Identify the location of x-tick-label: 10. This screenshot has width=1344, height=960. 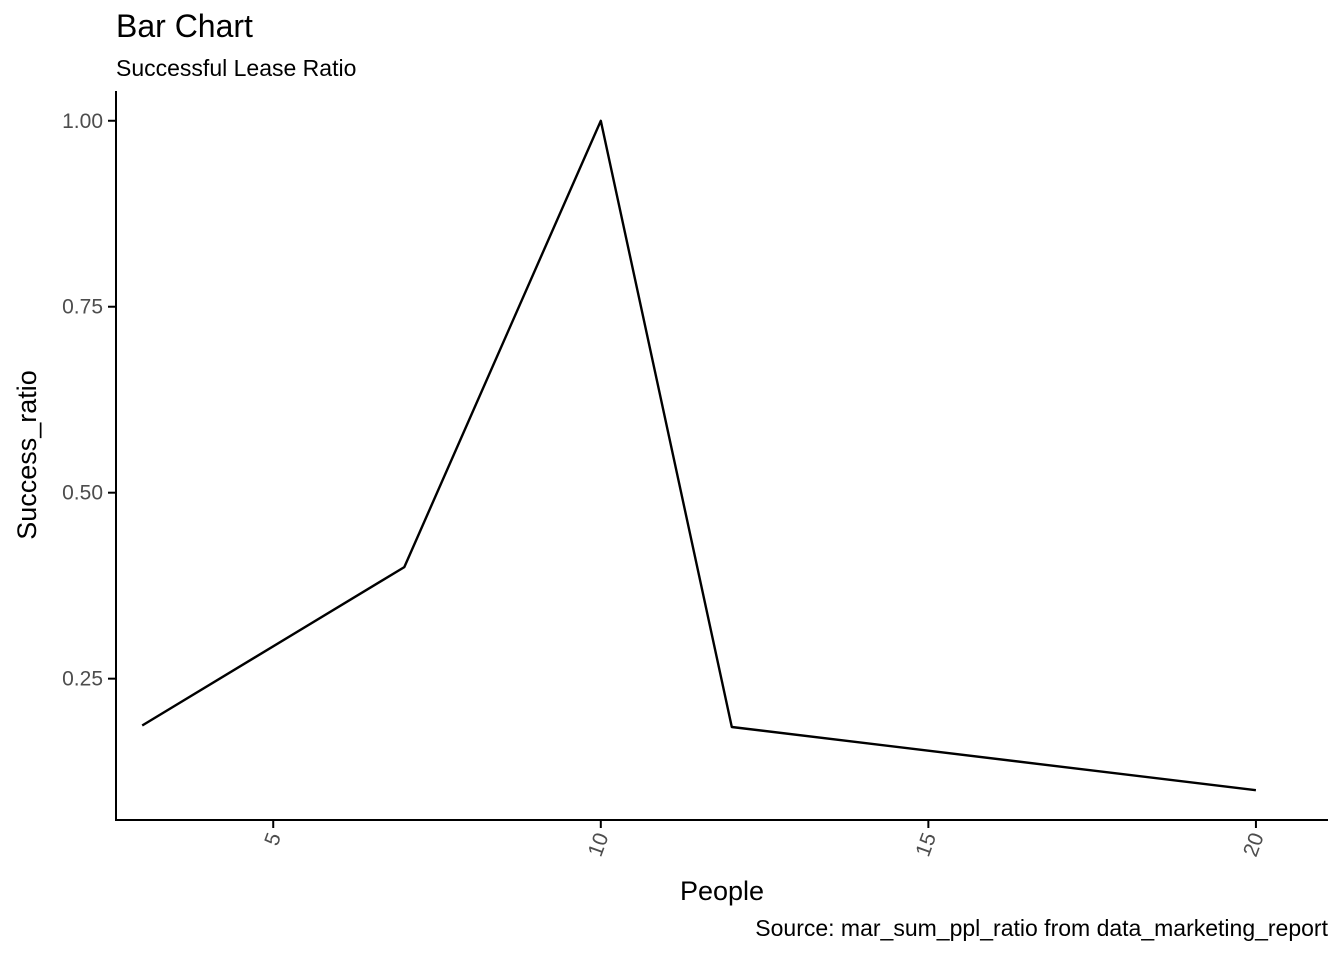
(599, 845).